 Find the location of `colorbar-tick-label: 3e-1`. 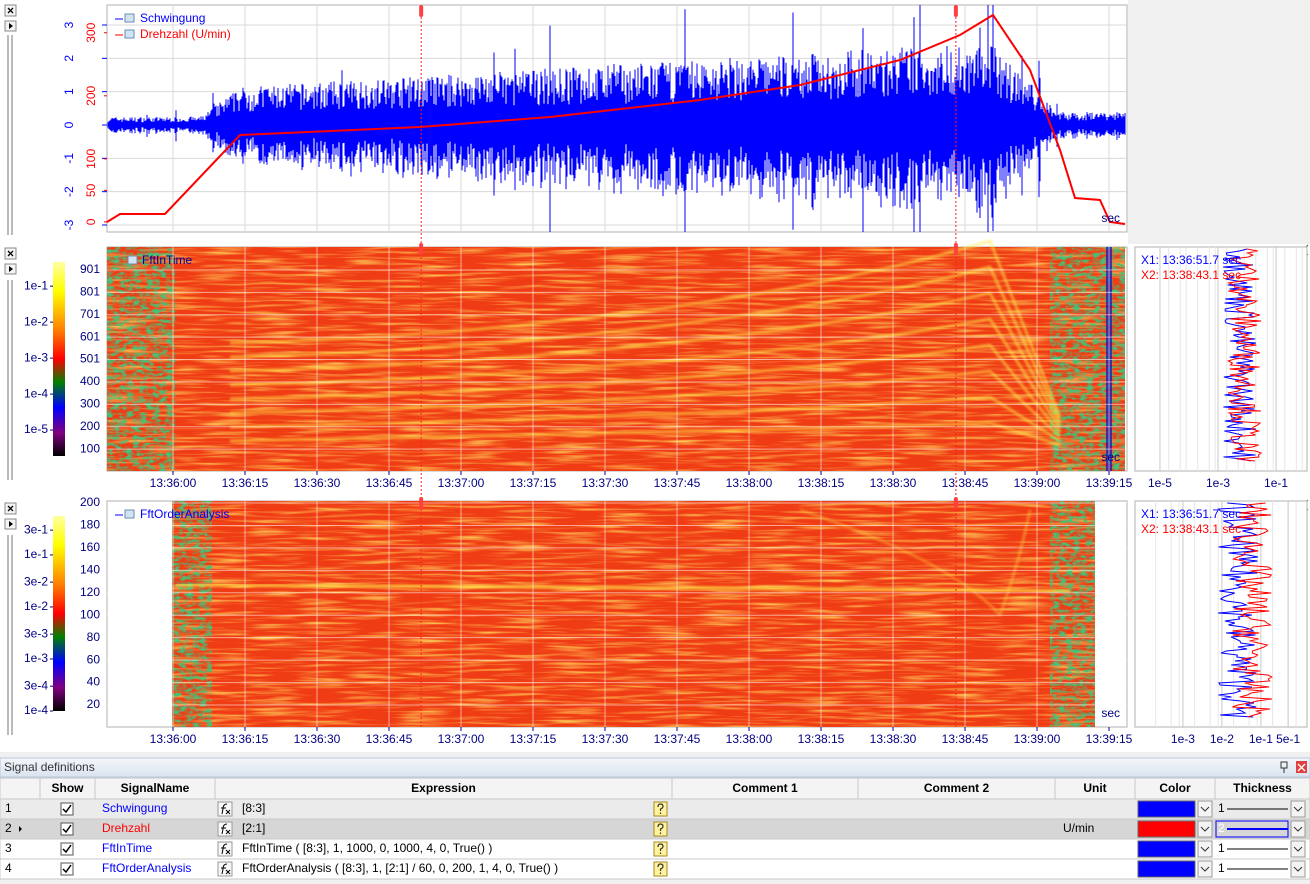

colorbar-tick-label: 3e-1 is located at coordinates (36, 529).